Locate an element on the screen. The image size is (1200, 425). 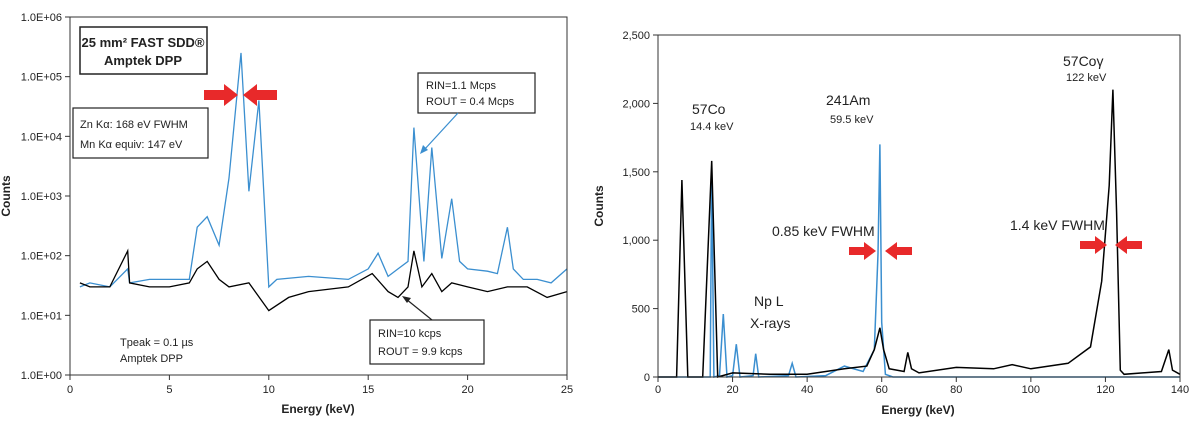
left-x-tick-label: 5 is located at coordinates (169, 390).